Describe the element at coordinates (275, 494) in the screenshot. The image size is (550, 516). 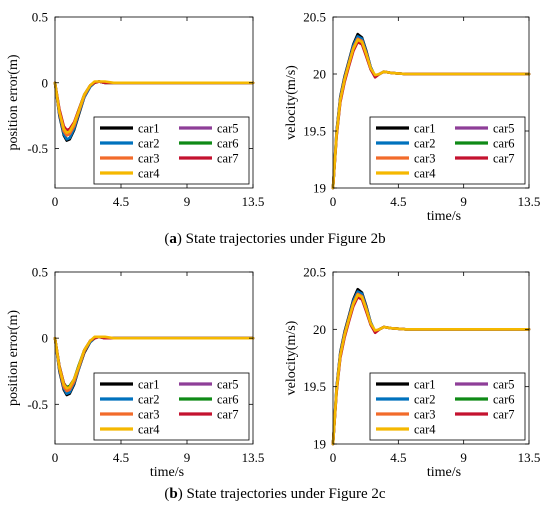
I see `figure-caption: (b) State trajectories under Figure 2c` at that location.